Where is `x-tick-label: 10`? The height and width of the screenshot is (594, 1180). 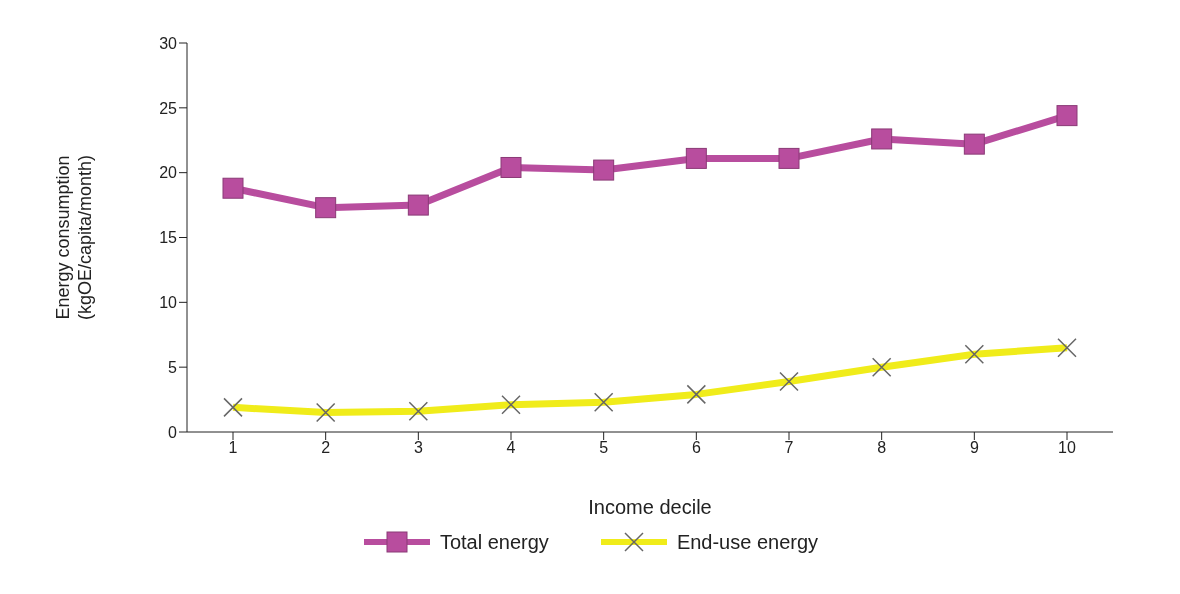
x-tick-label: 10 is located at coordinates (1067, 448).